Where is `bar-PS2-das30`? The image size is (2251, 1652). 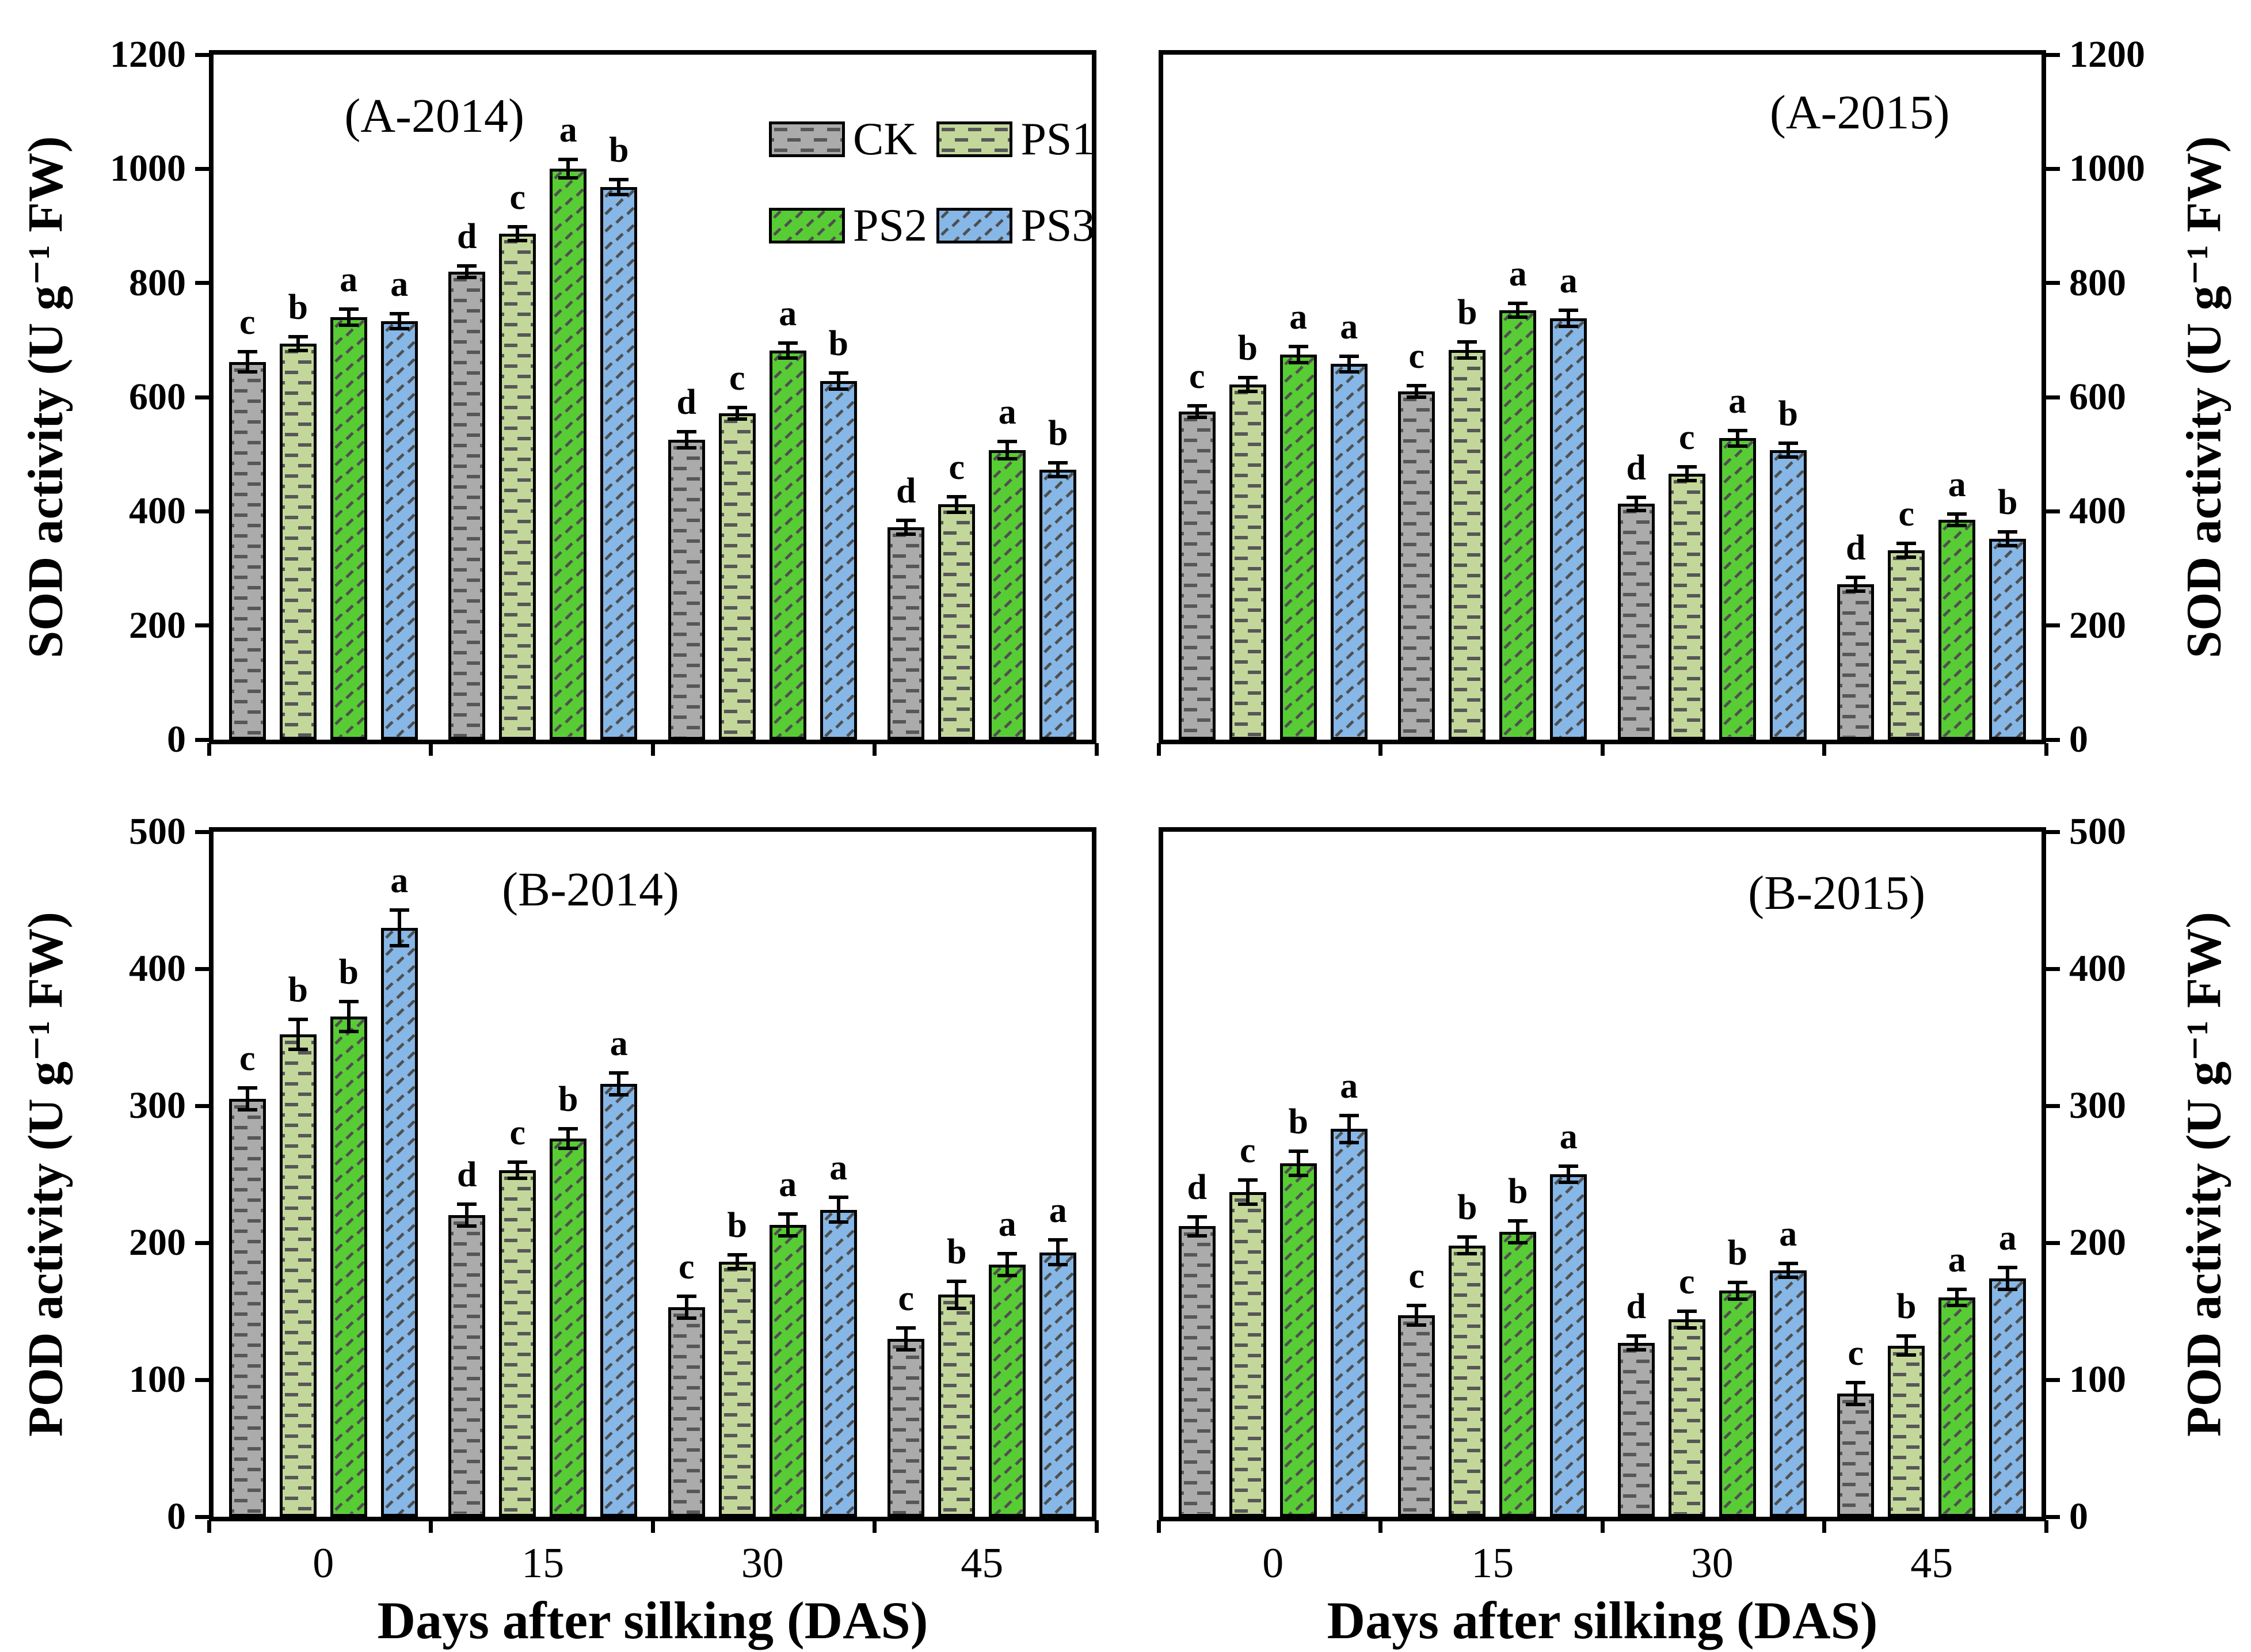 bar-PS2-das30 is located at coordinates (788, 545).